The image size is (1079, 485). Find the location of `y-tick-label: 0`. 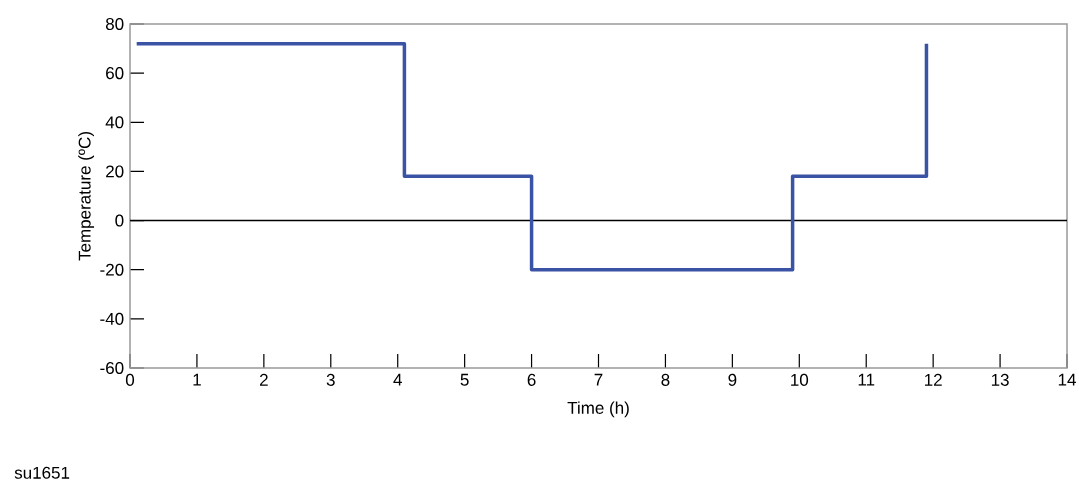

y-tick-label: 0 is located at coordinates (119, 220).